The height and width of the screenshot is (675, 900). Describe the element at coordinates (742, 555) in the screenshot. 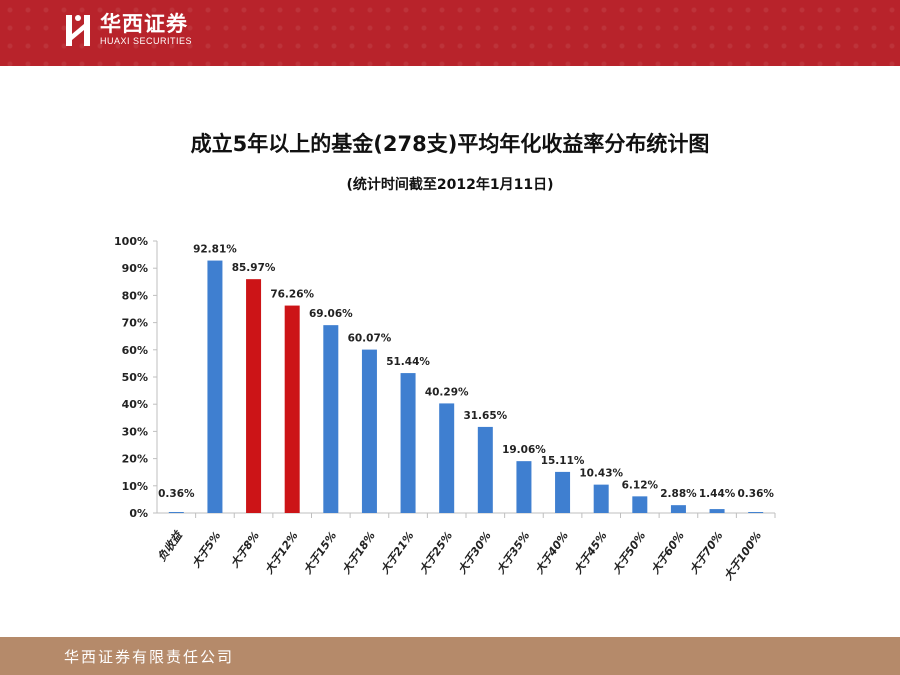

I see `x-category-label: 大于100%` at that location.